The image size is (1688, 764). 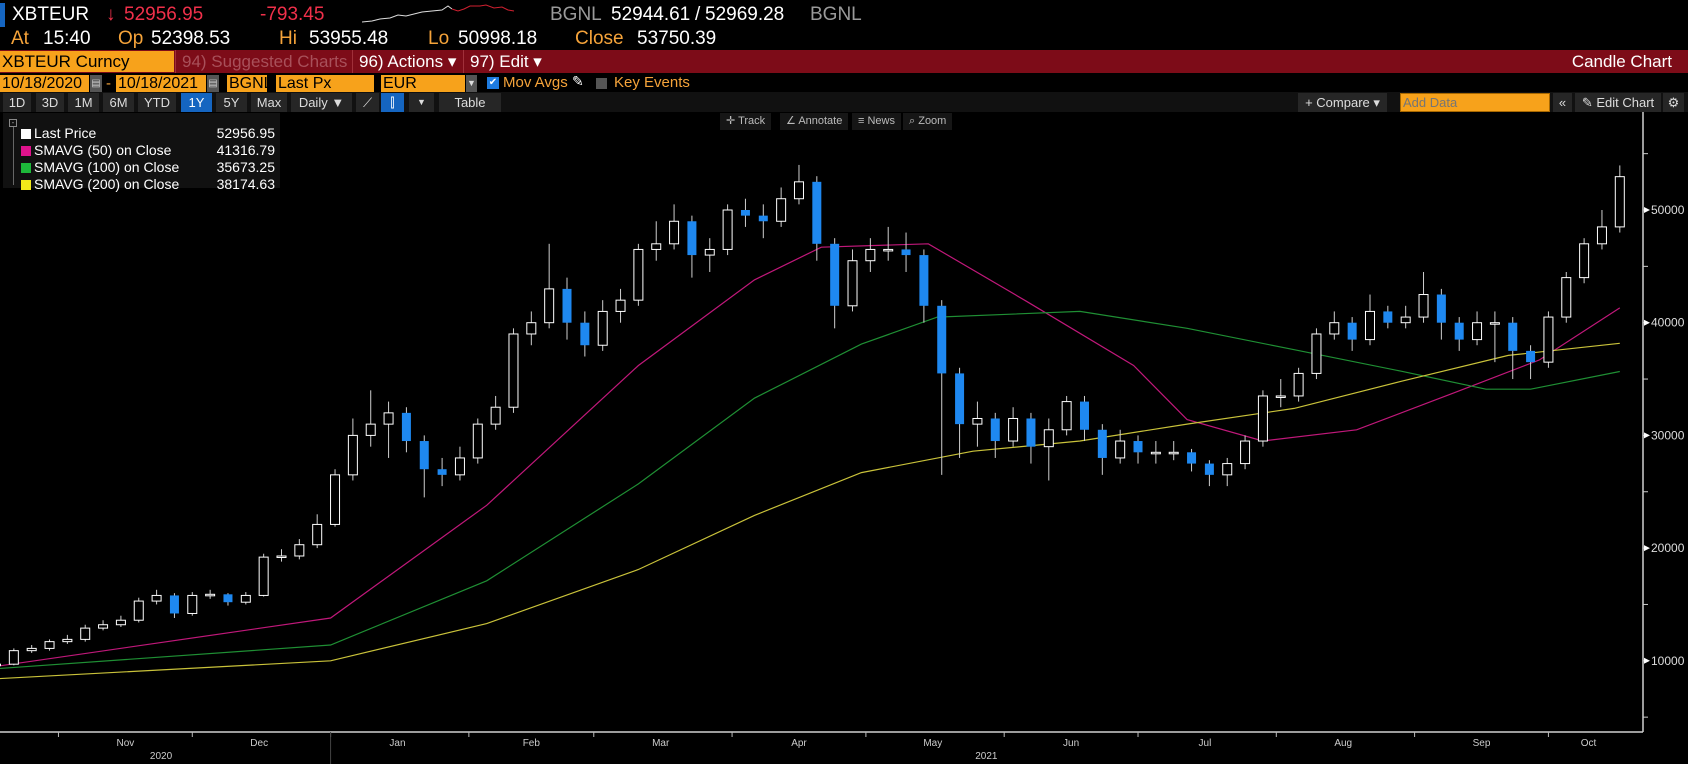 What do you see at coordinates (157, 102) in the screenshot?
I see `period-ytd: YTD` at bounding box center [157, 102].